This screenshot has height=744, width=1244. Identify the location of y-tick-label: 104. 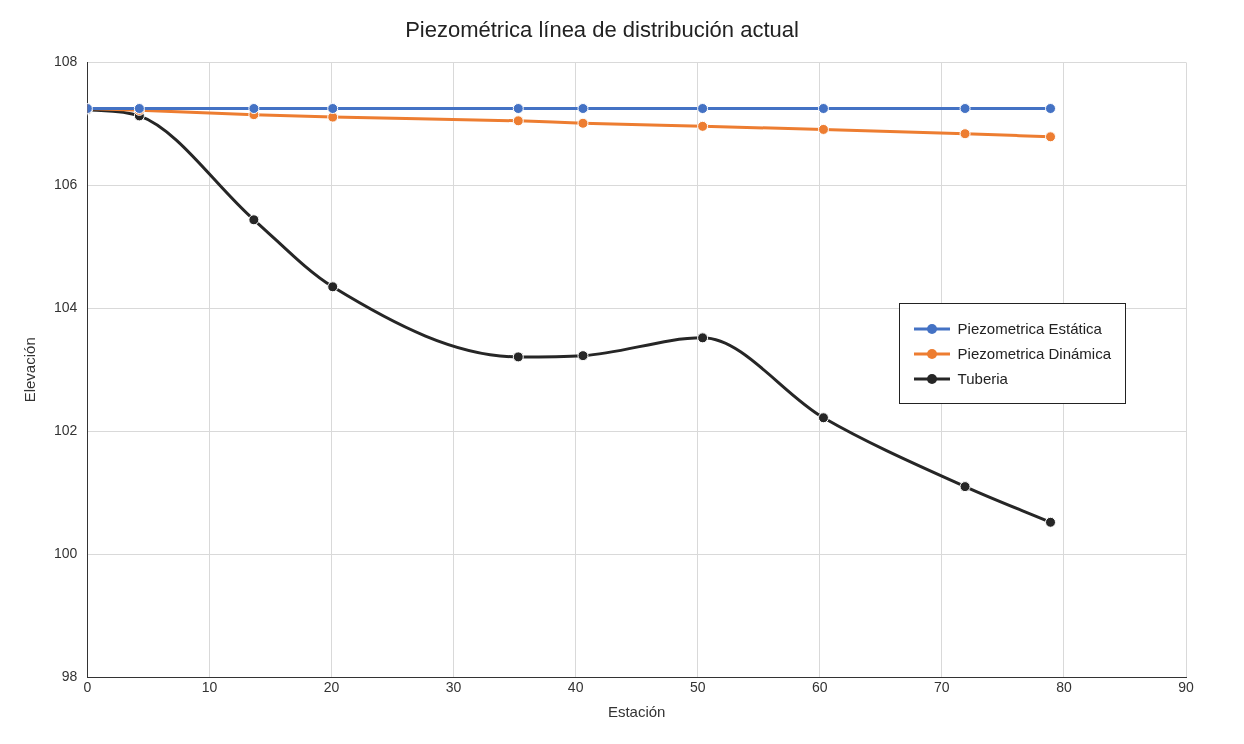
(66, 307).